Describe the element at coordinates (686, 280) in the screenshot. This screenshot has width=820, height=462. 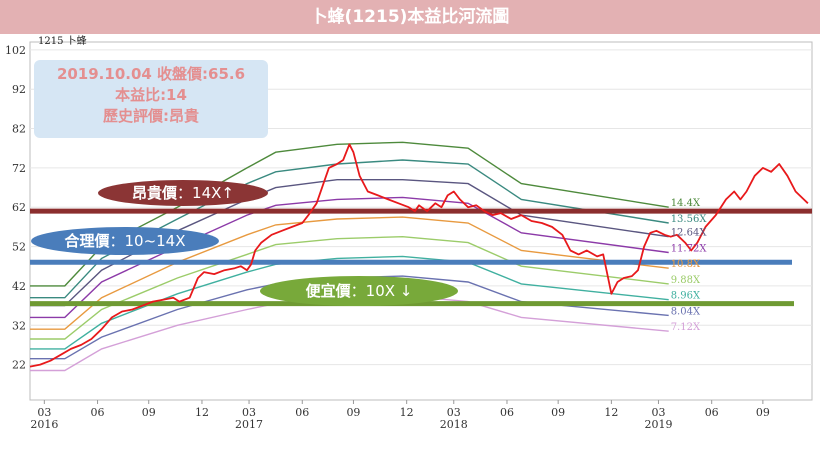
I see `band-label-9.88X: 9.88X` at that location.